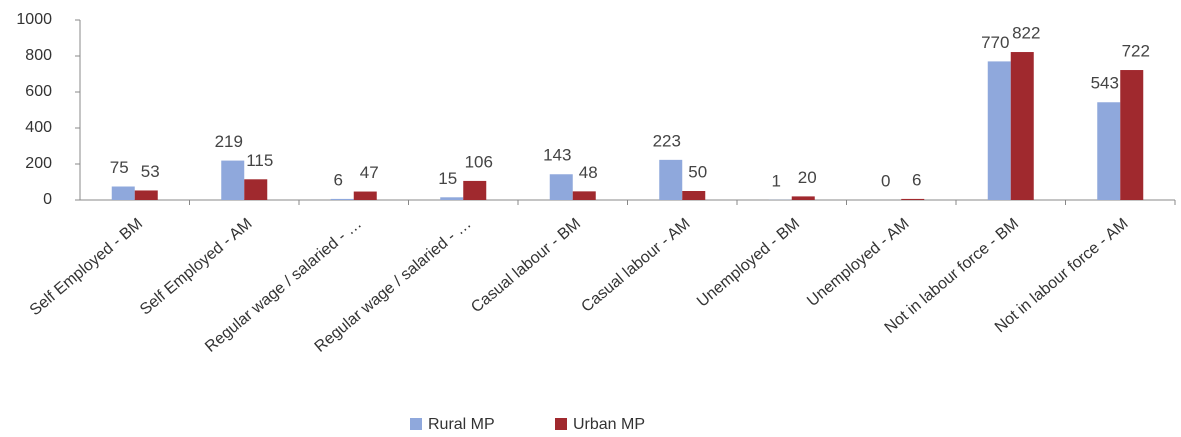 Image resolution: width=1181 pixels, height=437 pixels. Describe the element at coordinates (858, 262) in the screenshot. I see `x-tick-label: Unemployed - AM` at that location.